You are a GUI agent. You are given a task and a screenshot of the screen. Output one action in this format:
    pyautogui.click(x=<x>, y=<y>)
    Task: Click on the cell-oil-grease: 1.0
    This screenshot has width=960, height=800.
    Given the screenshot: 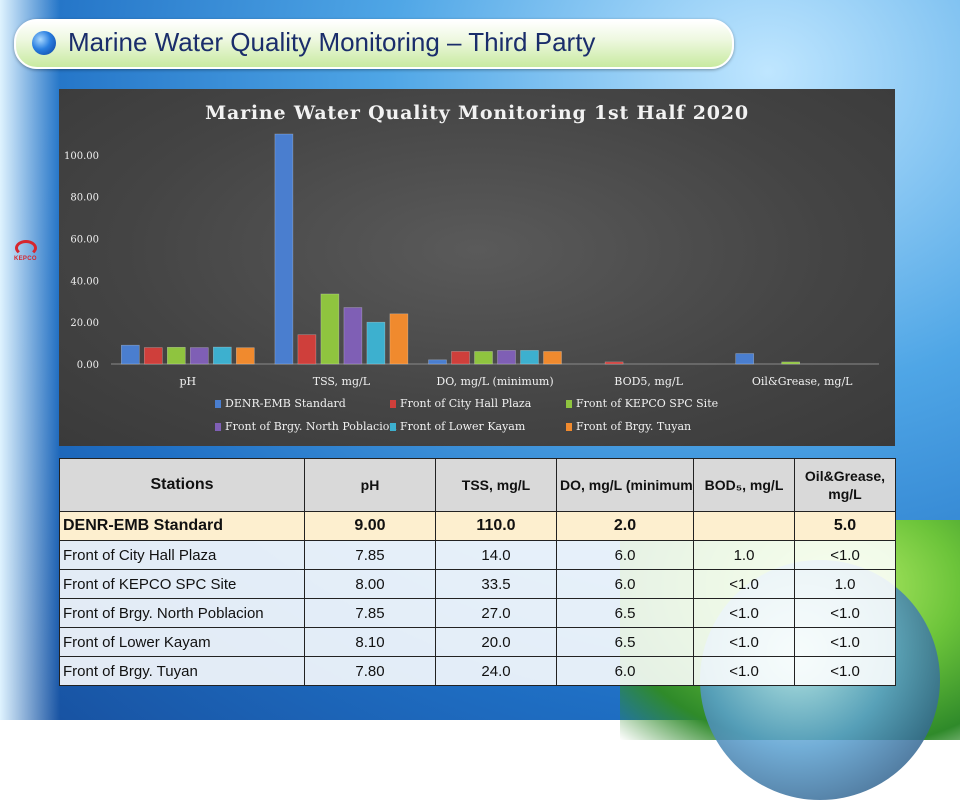 What is the action you would take?
    pyautogui.click(x=845, y=584)
    